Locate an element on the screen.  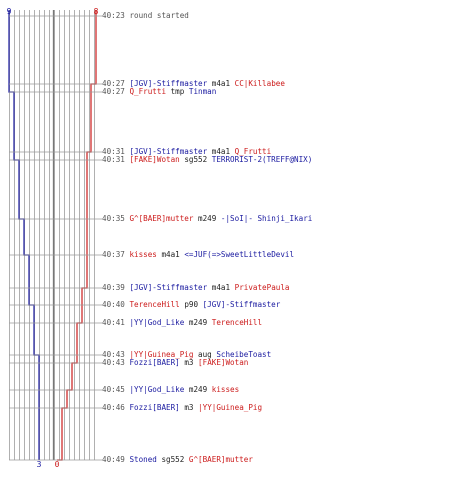
event-row: 40:31 [JGV]-Stiffmaster m4a1 Q_Frutti is located at coordinates (186, 151).